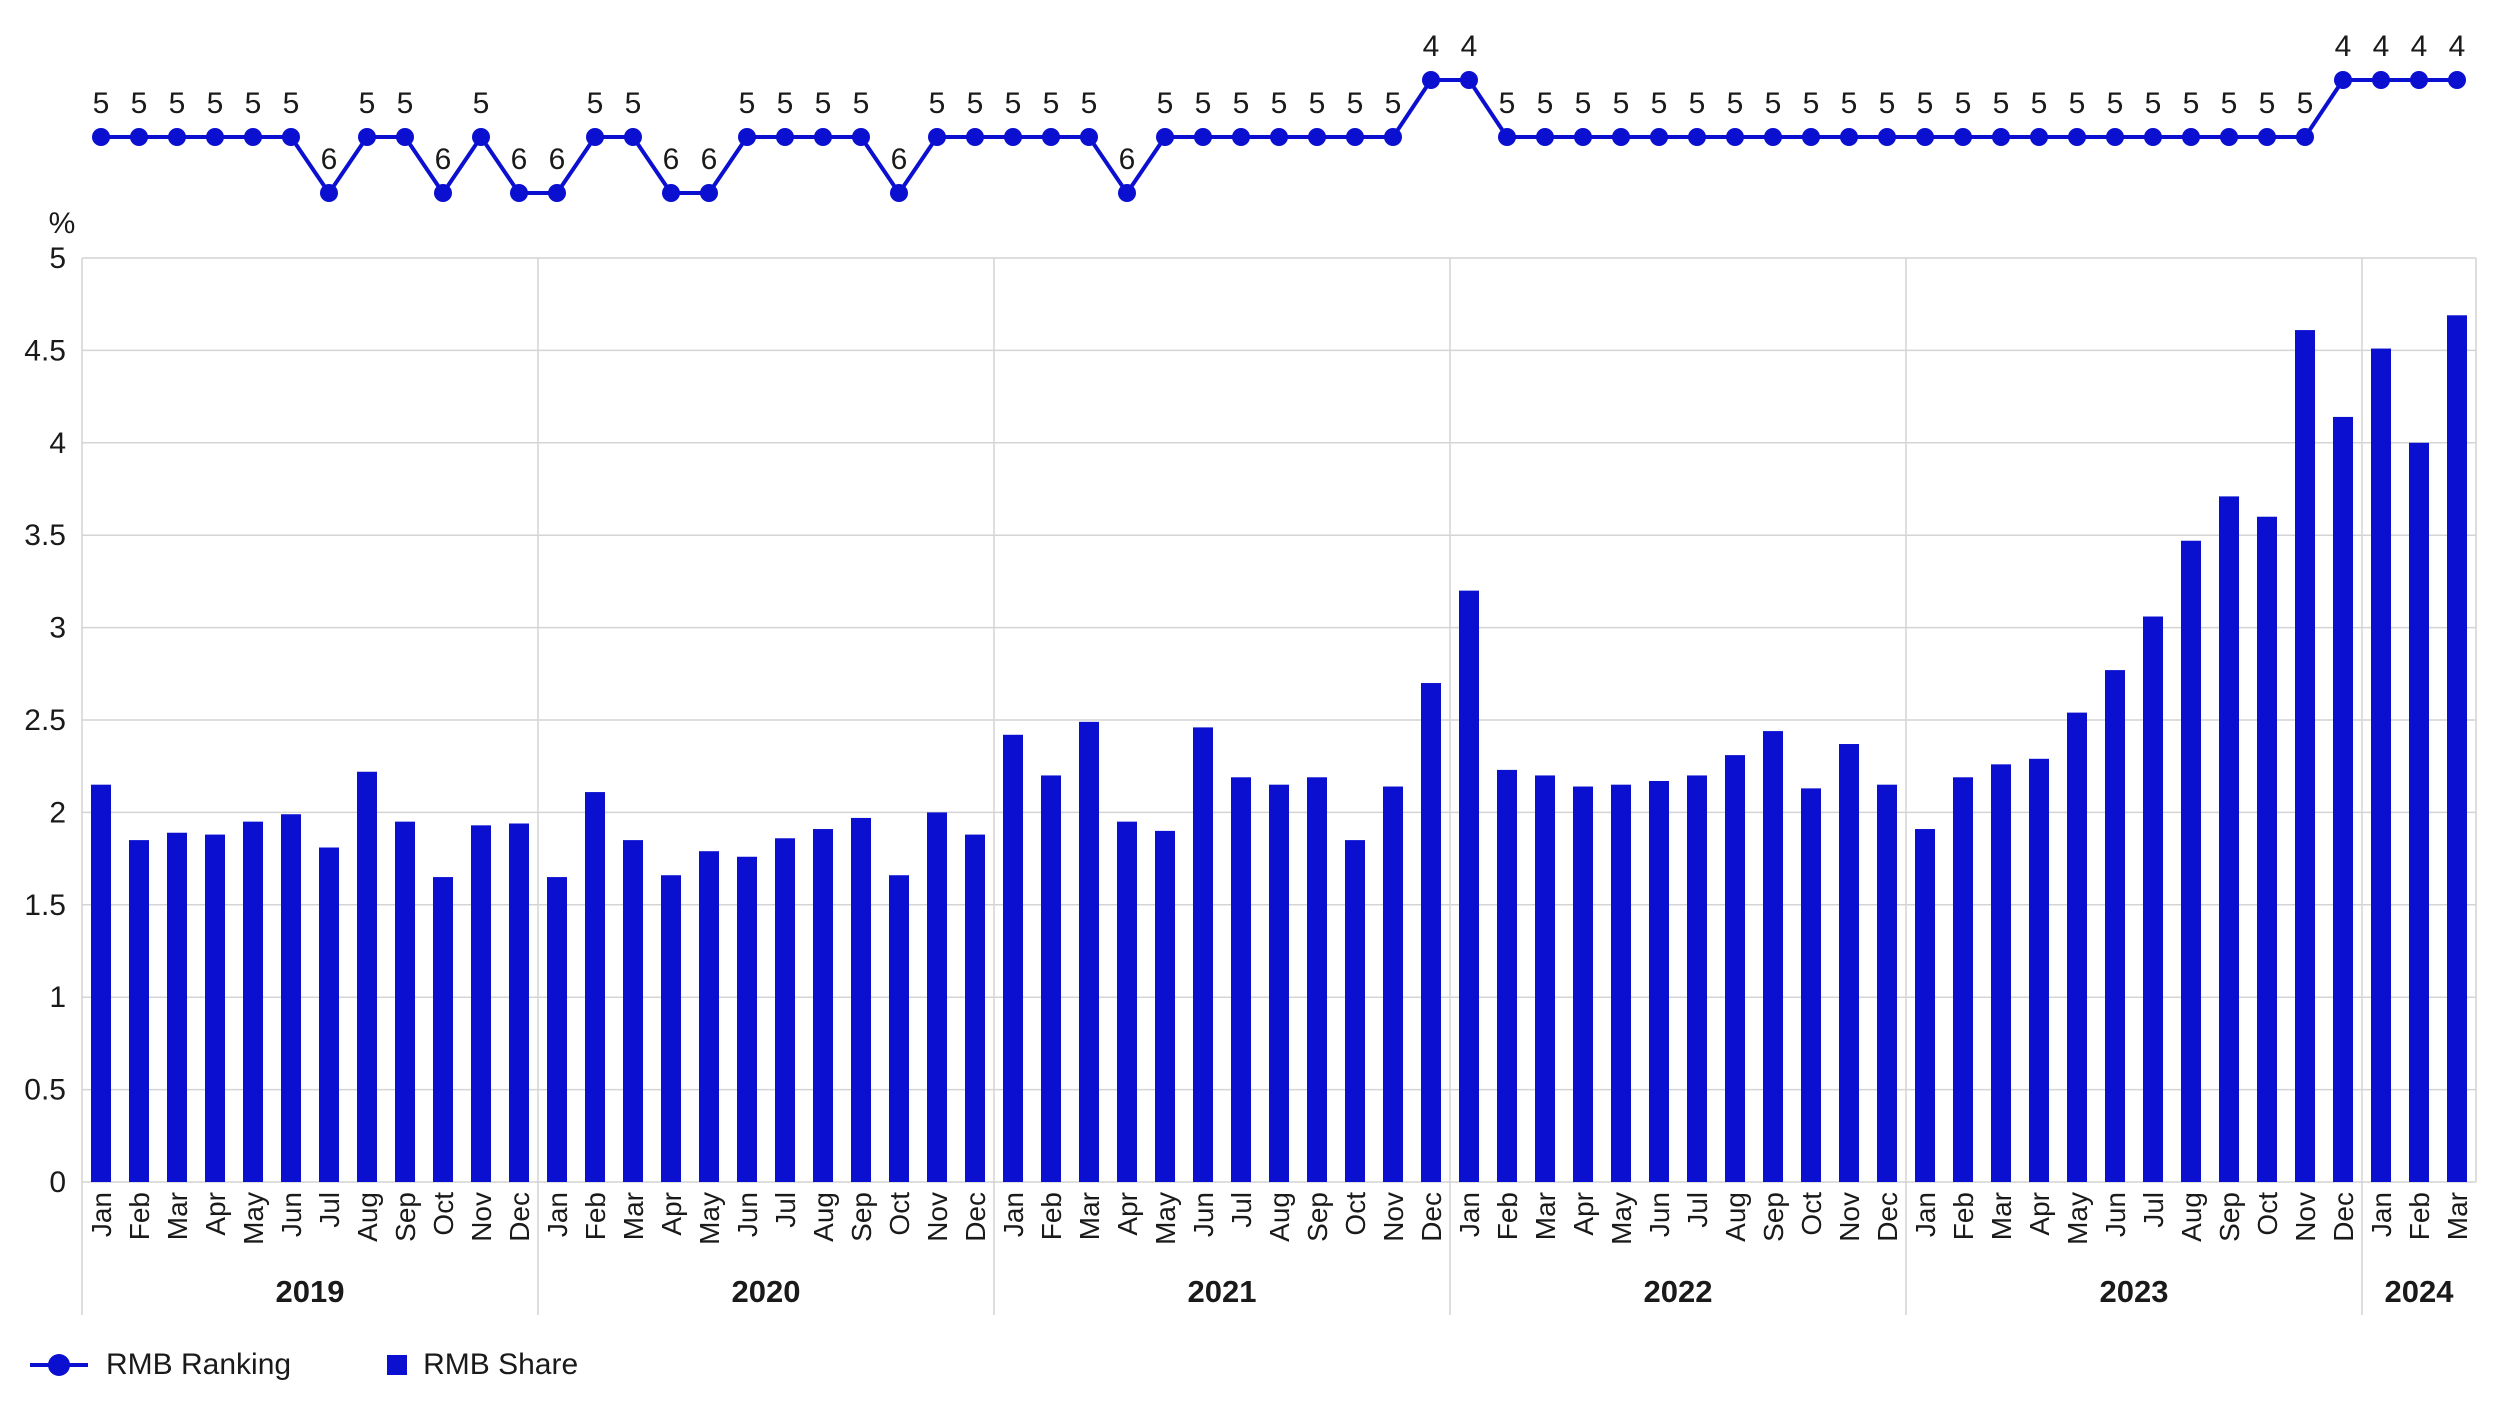 This screenshot has width=2496, height=1409. Describe the element at coordinates (397, 1365) in the screenshot. I see `legend-bar-square-icon` at that location.